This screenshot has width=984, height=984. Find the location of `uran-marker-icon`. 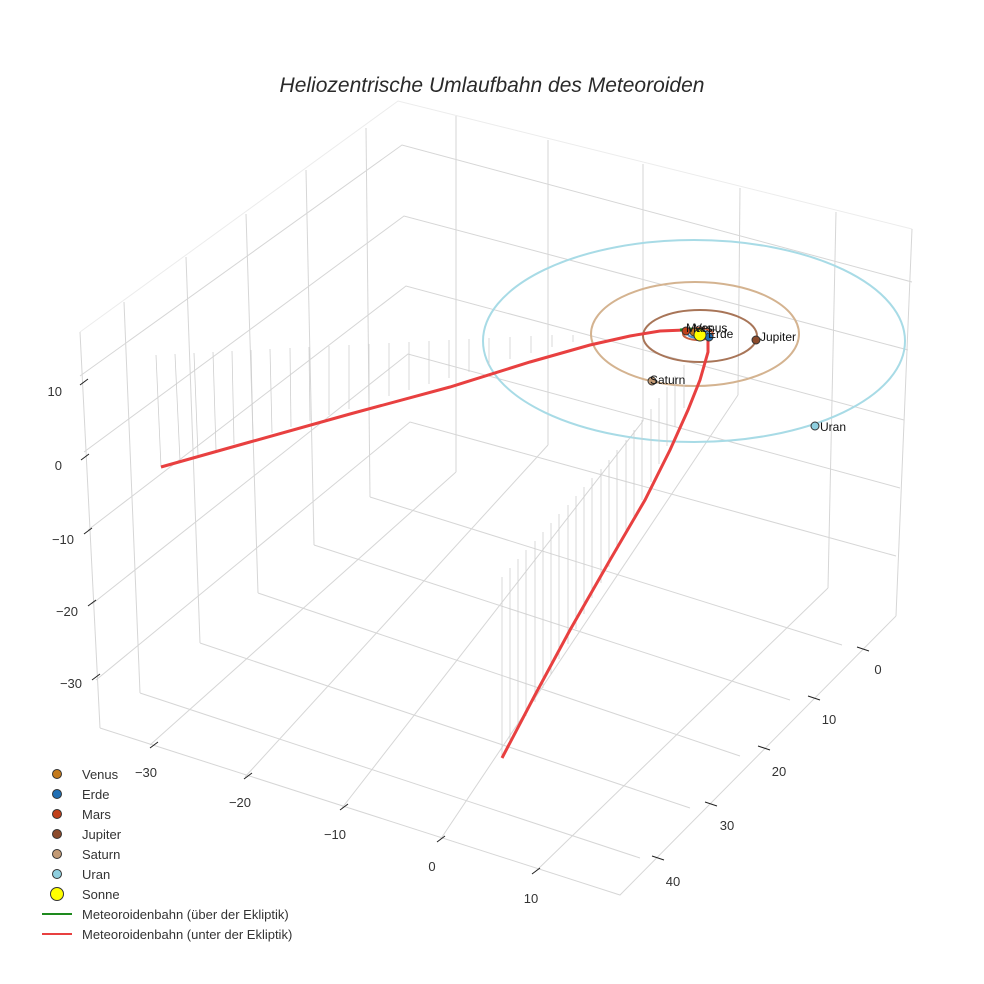

uran-marker-icon is located at coordinates (57, 874).